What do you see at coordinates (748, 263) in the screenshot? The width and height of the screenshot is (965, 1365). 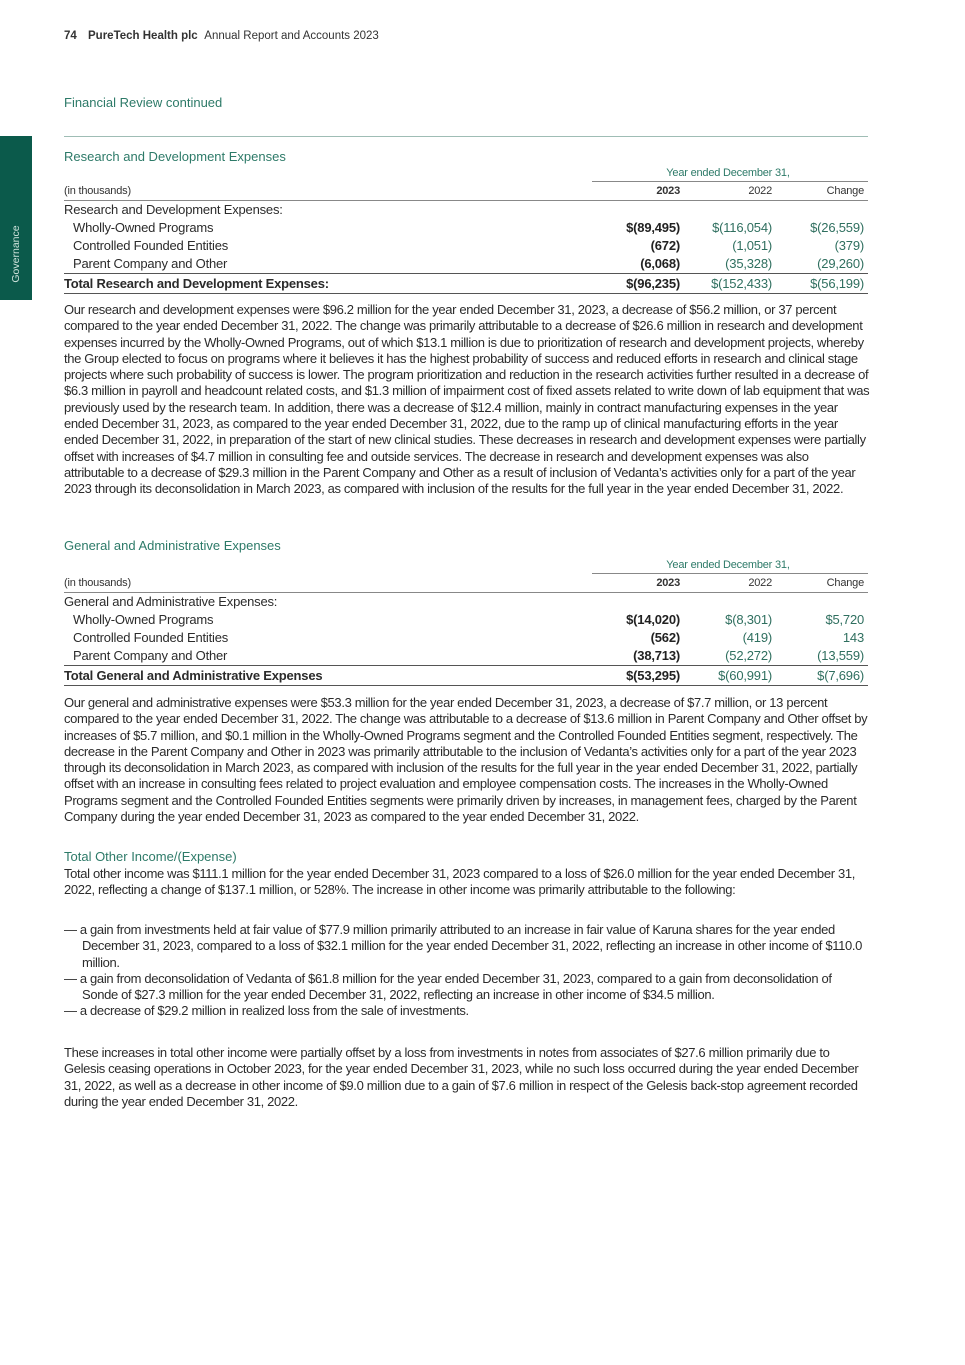 I see `cell: (35,328)` at bounding box center [748, 263].